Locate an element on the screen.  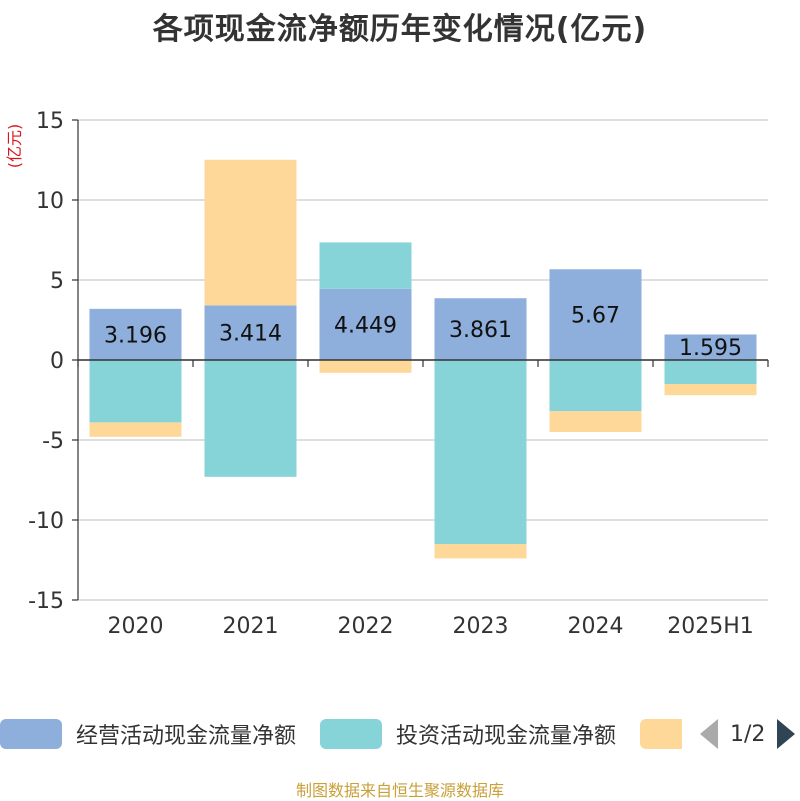
bar-2022-s2 is located at coordinates (365, 366).